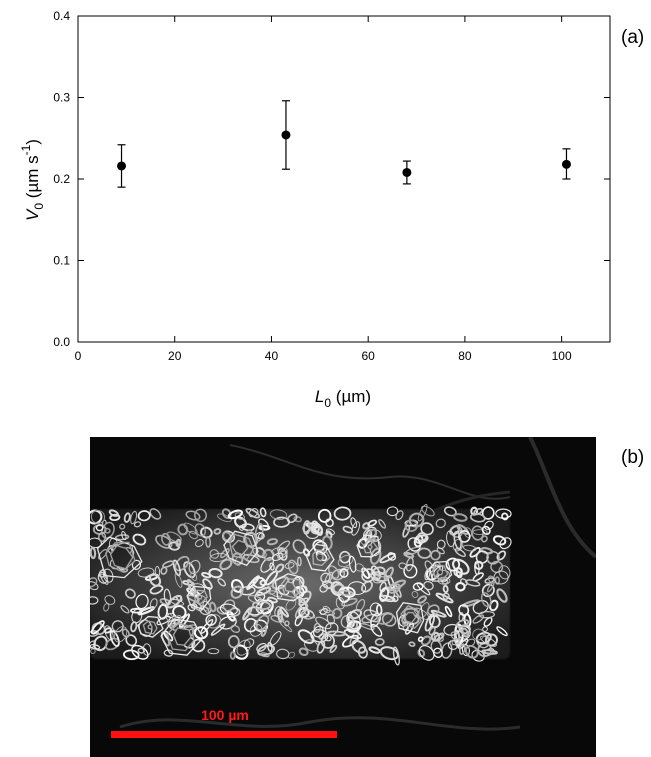  What do you see at coordinates (61, 16) in the screenshot?
I see `y-tick-label: 0.4` at bounding box center [61, 16].